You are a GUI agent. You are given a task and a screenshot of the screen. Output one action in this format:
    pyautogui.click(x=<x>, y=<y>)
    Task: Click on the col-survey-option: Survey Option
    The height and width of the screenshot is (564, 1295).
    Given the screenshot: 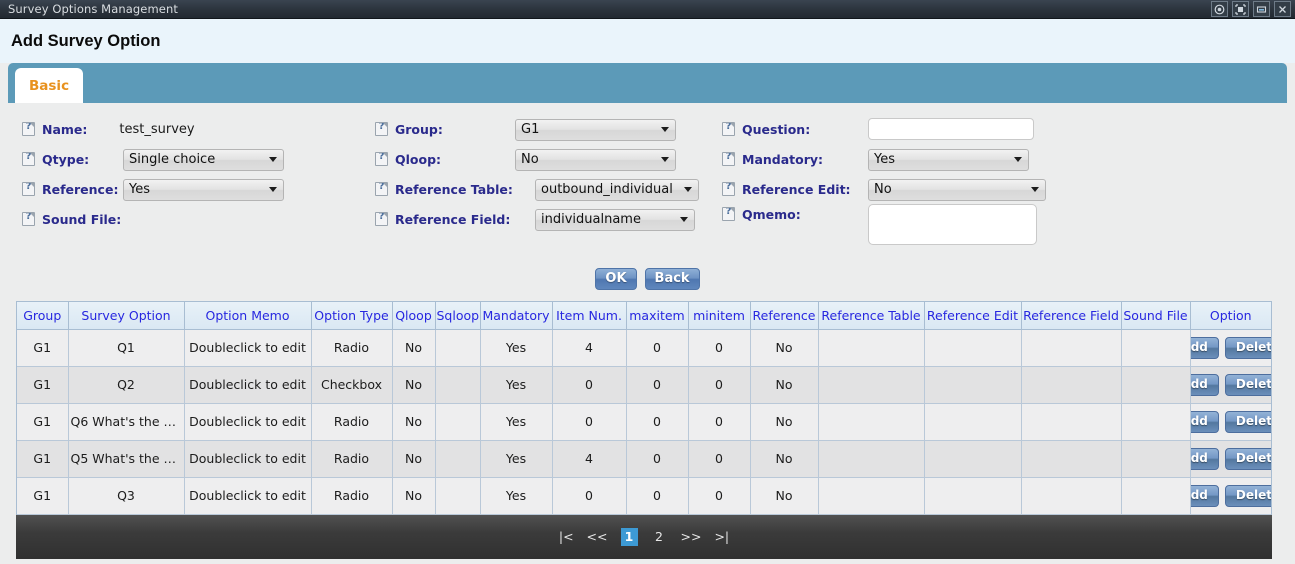 What is the action you would take?
    pyautogui.click(x=126, y=316)
    